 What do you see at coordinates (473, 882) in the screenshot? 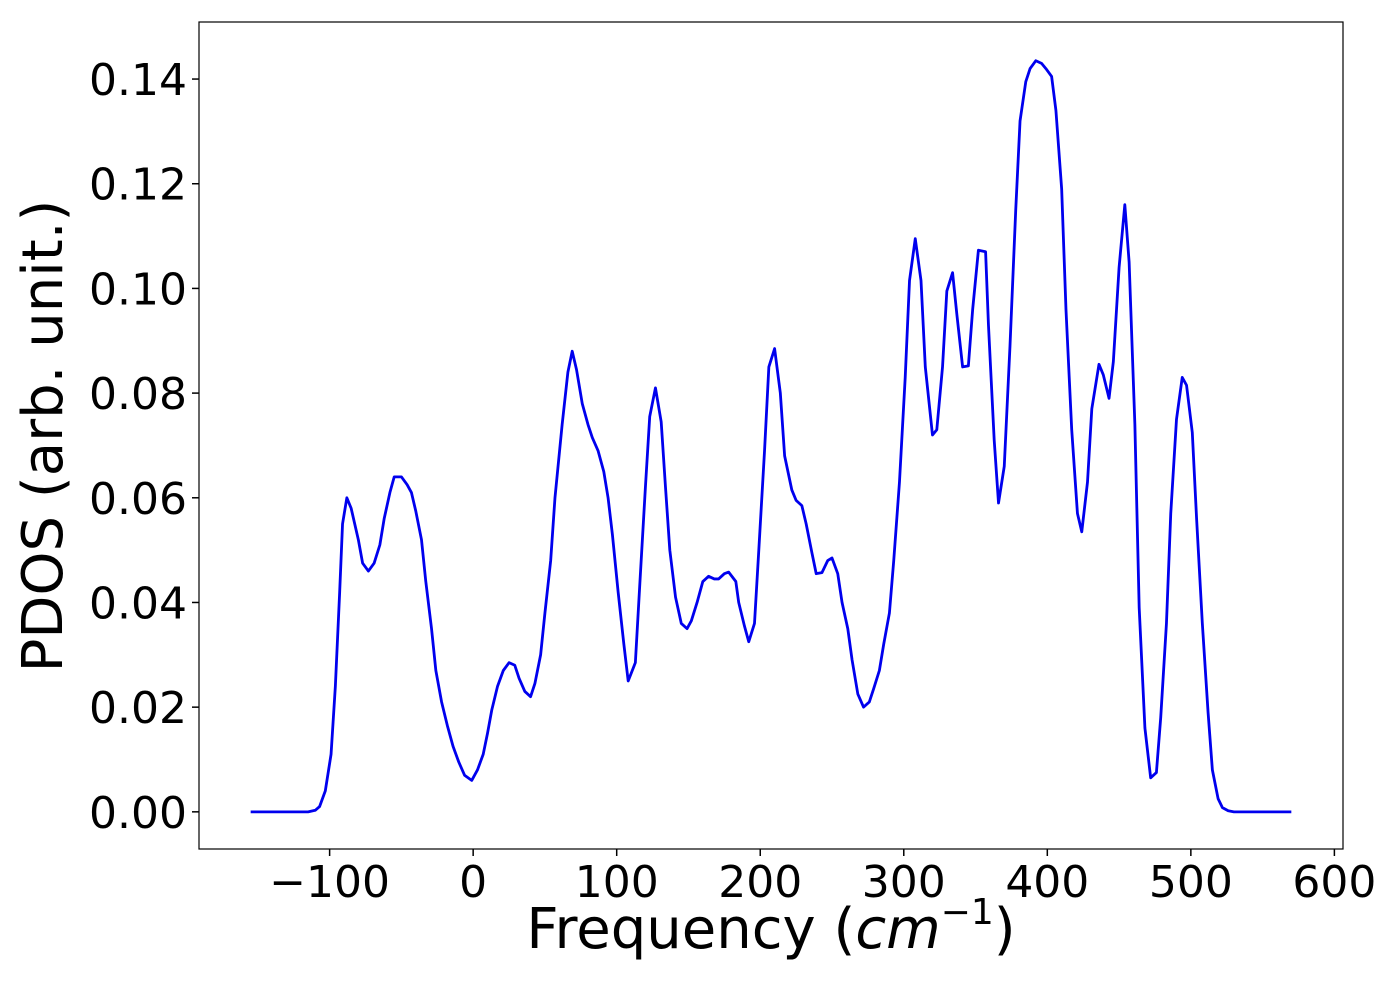
I see `x-tick-label: 0` at bounding box center [473, 882].